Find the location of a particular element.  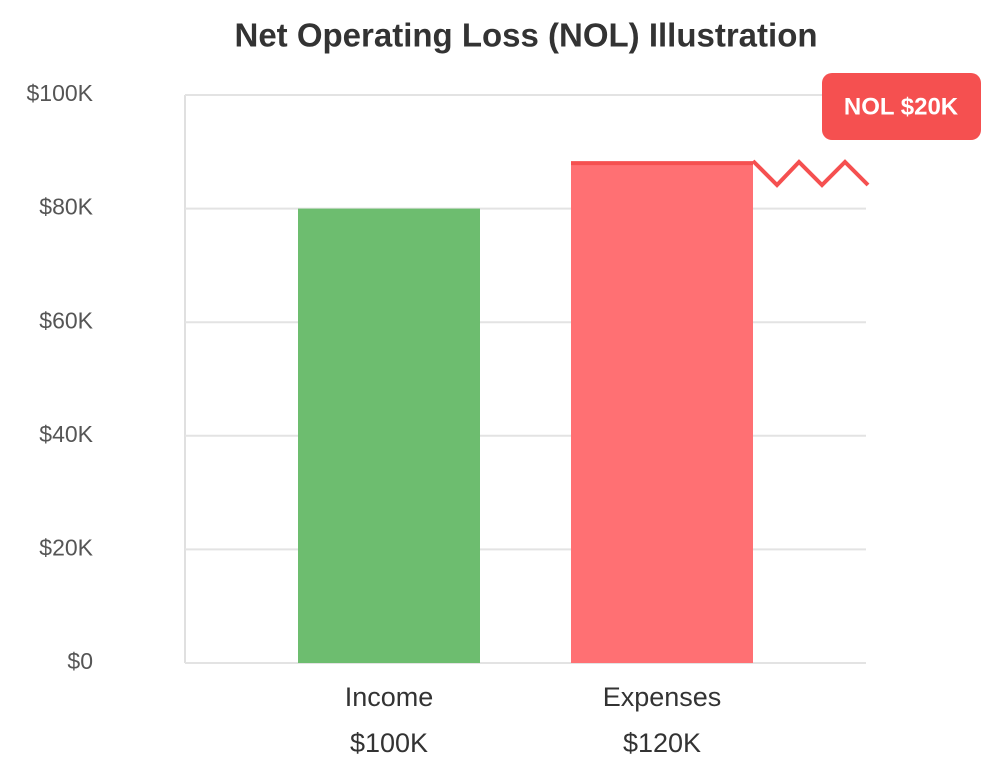

zigzag is located at coordinates (810, 173).